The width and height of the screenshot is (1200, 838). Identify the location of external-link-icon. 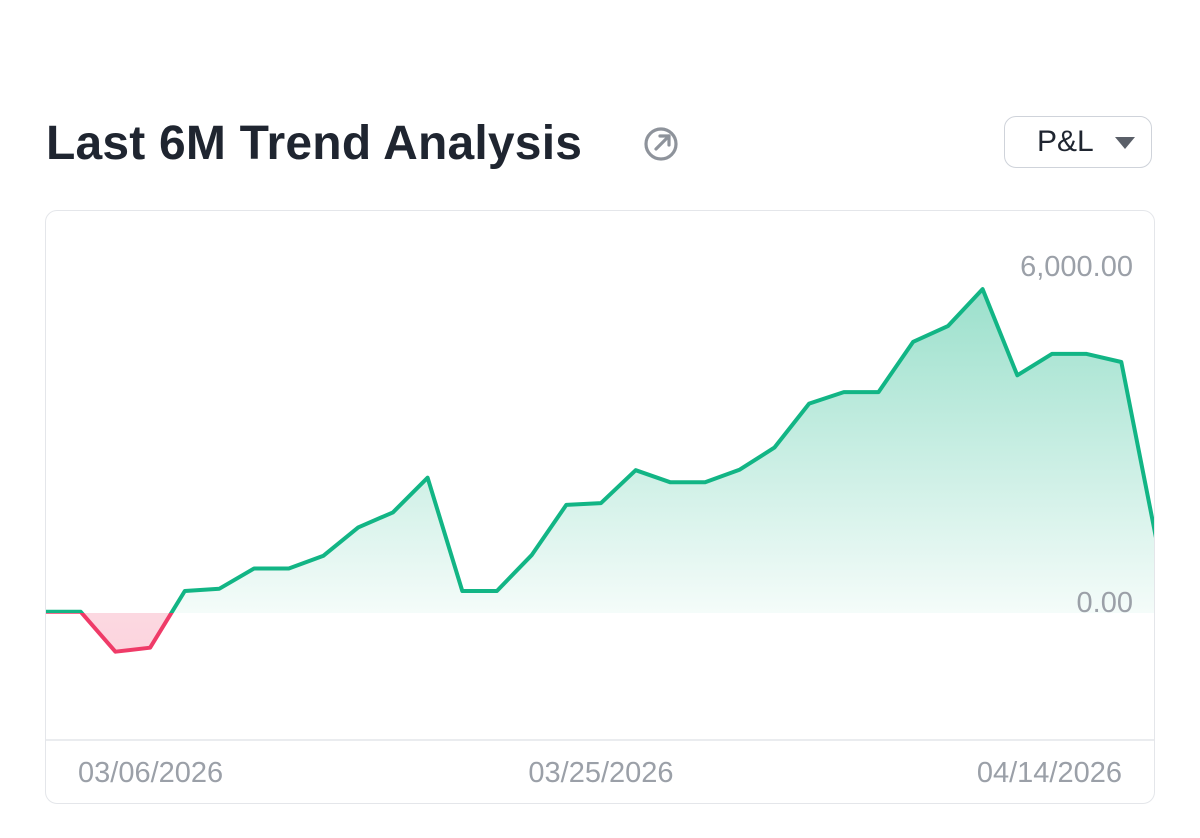
(661, 144).